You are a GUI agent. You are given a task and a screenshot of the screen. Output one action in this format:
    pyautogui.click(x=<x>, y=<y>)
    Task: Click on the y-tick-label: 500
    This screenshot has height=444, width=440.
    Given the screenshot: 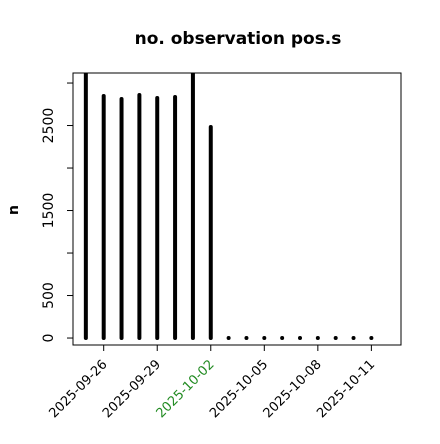 What is the action you would take?
    pyautogui.click(x=49, y=295)
    